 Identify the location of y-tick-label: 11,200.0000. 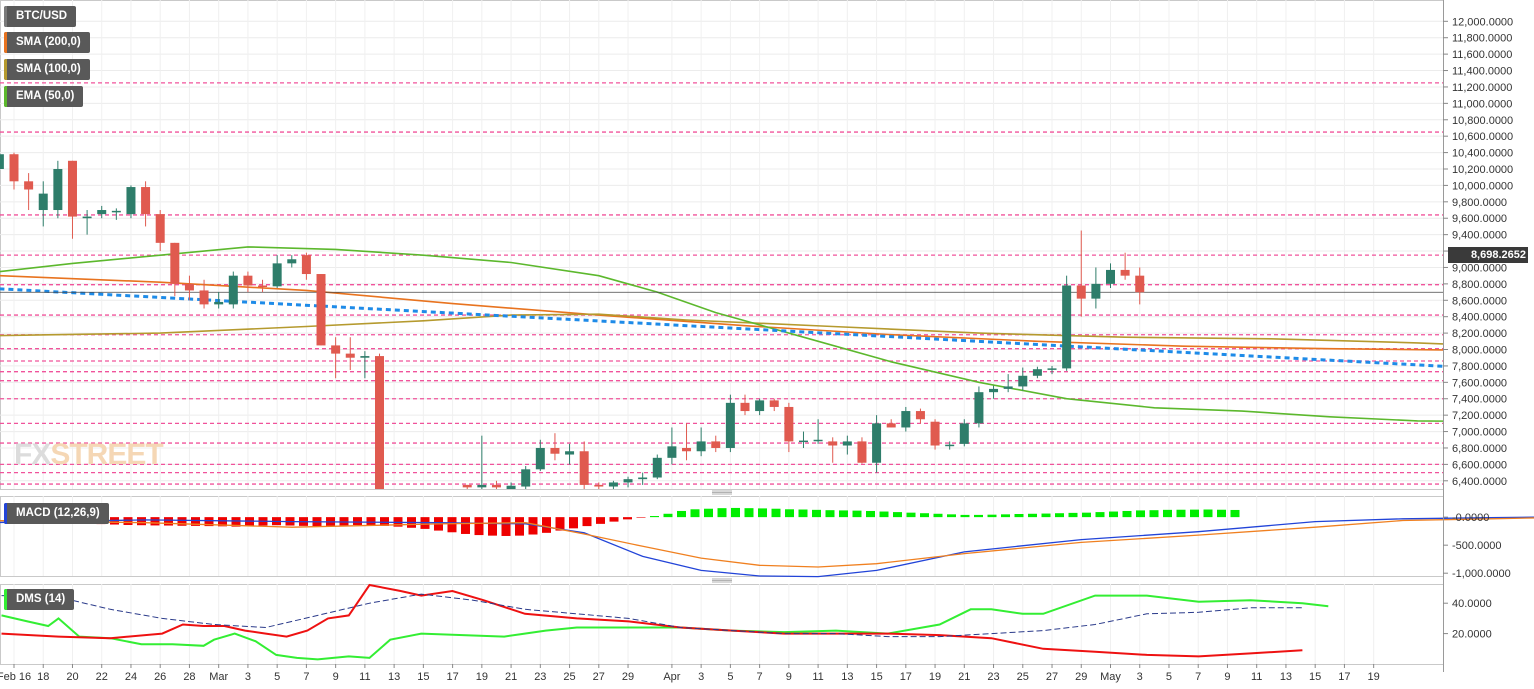
(1482, 88).